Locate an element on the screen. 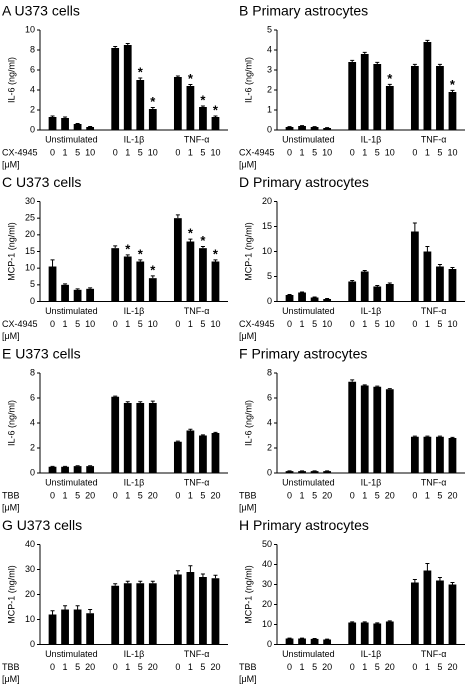 Image resolution: width=474 pixels, height=686 pixels. group-label: Unstimulated is located at coordinates (71, 139).